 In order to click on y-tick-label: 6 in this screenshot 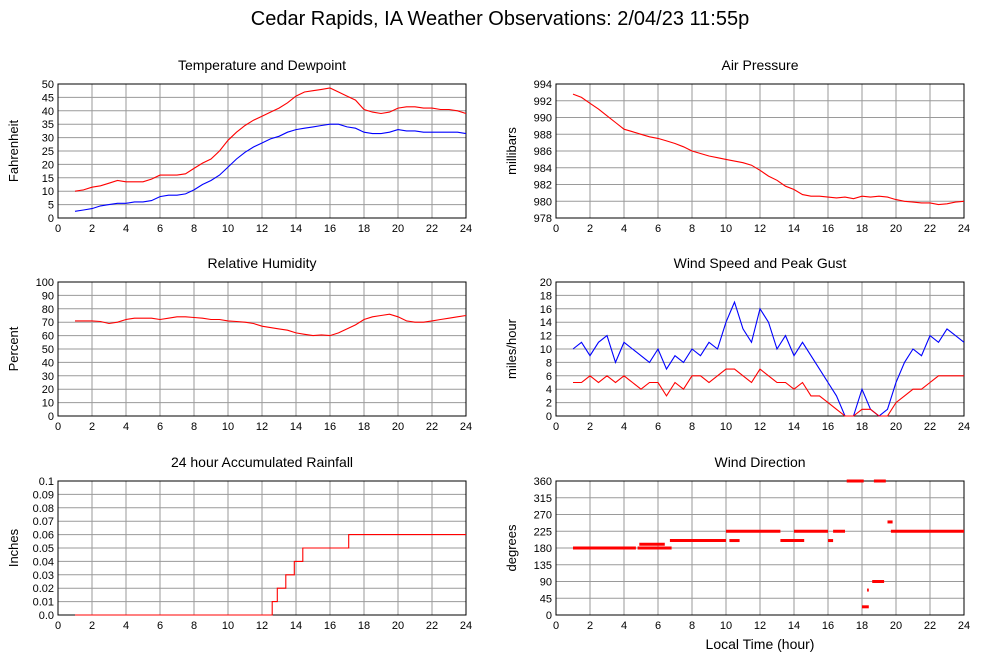, I will do `click(549, 377)`.